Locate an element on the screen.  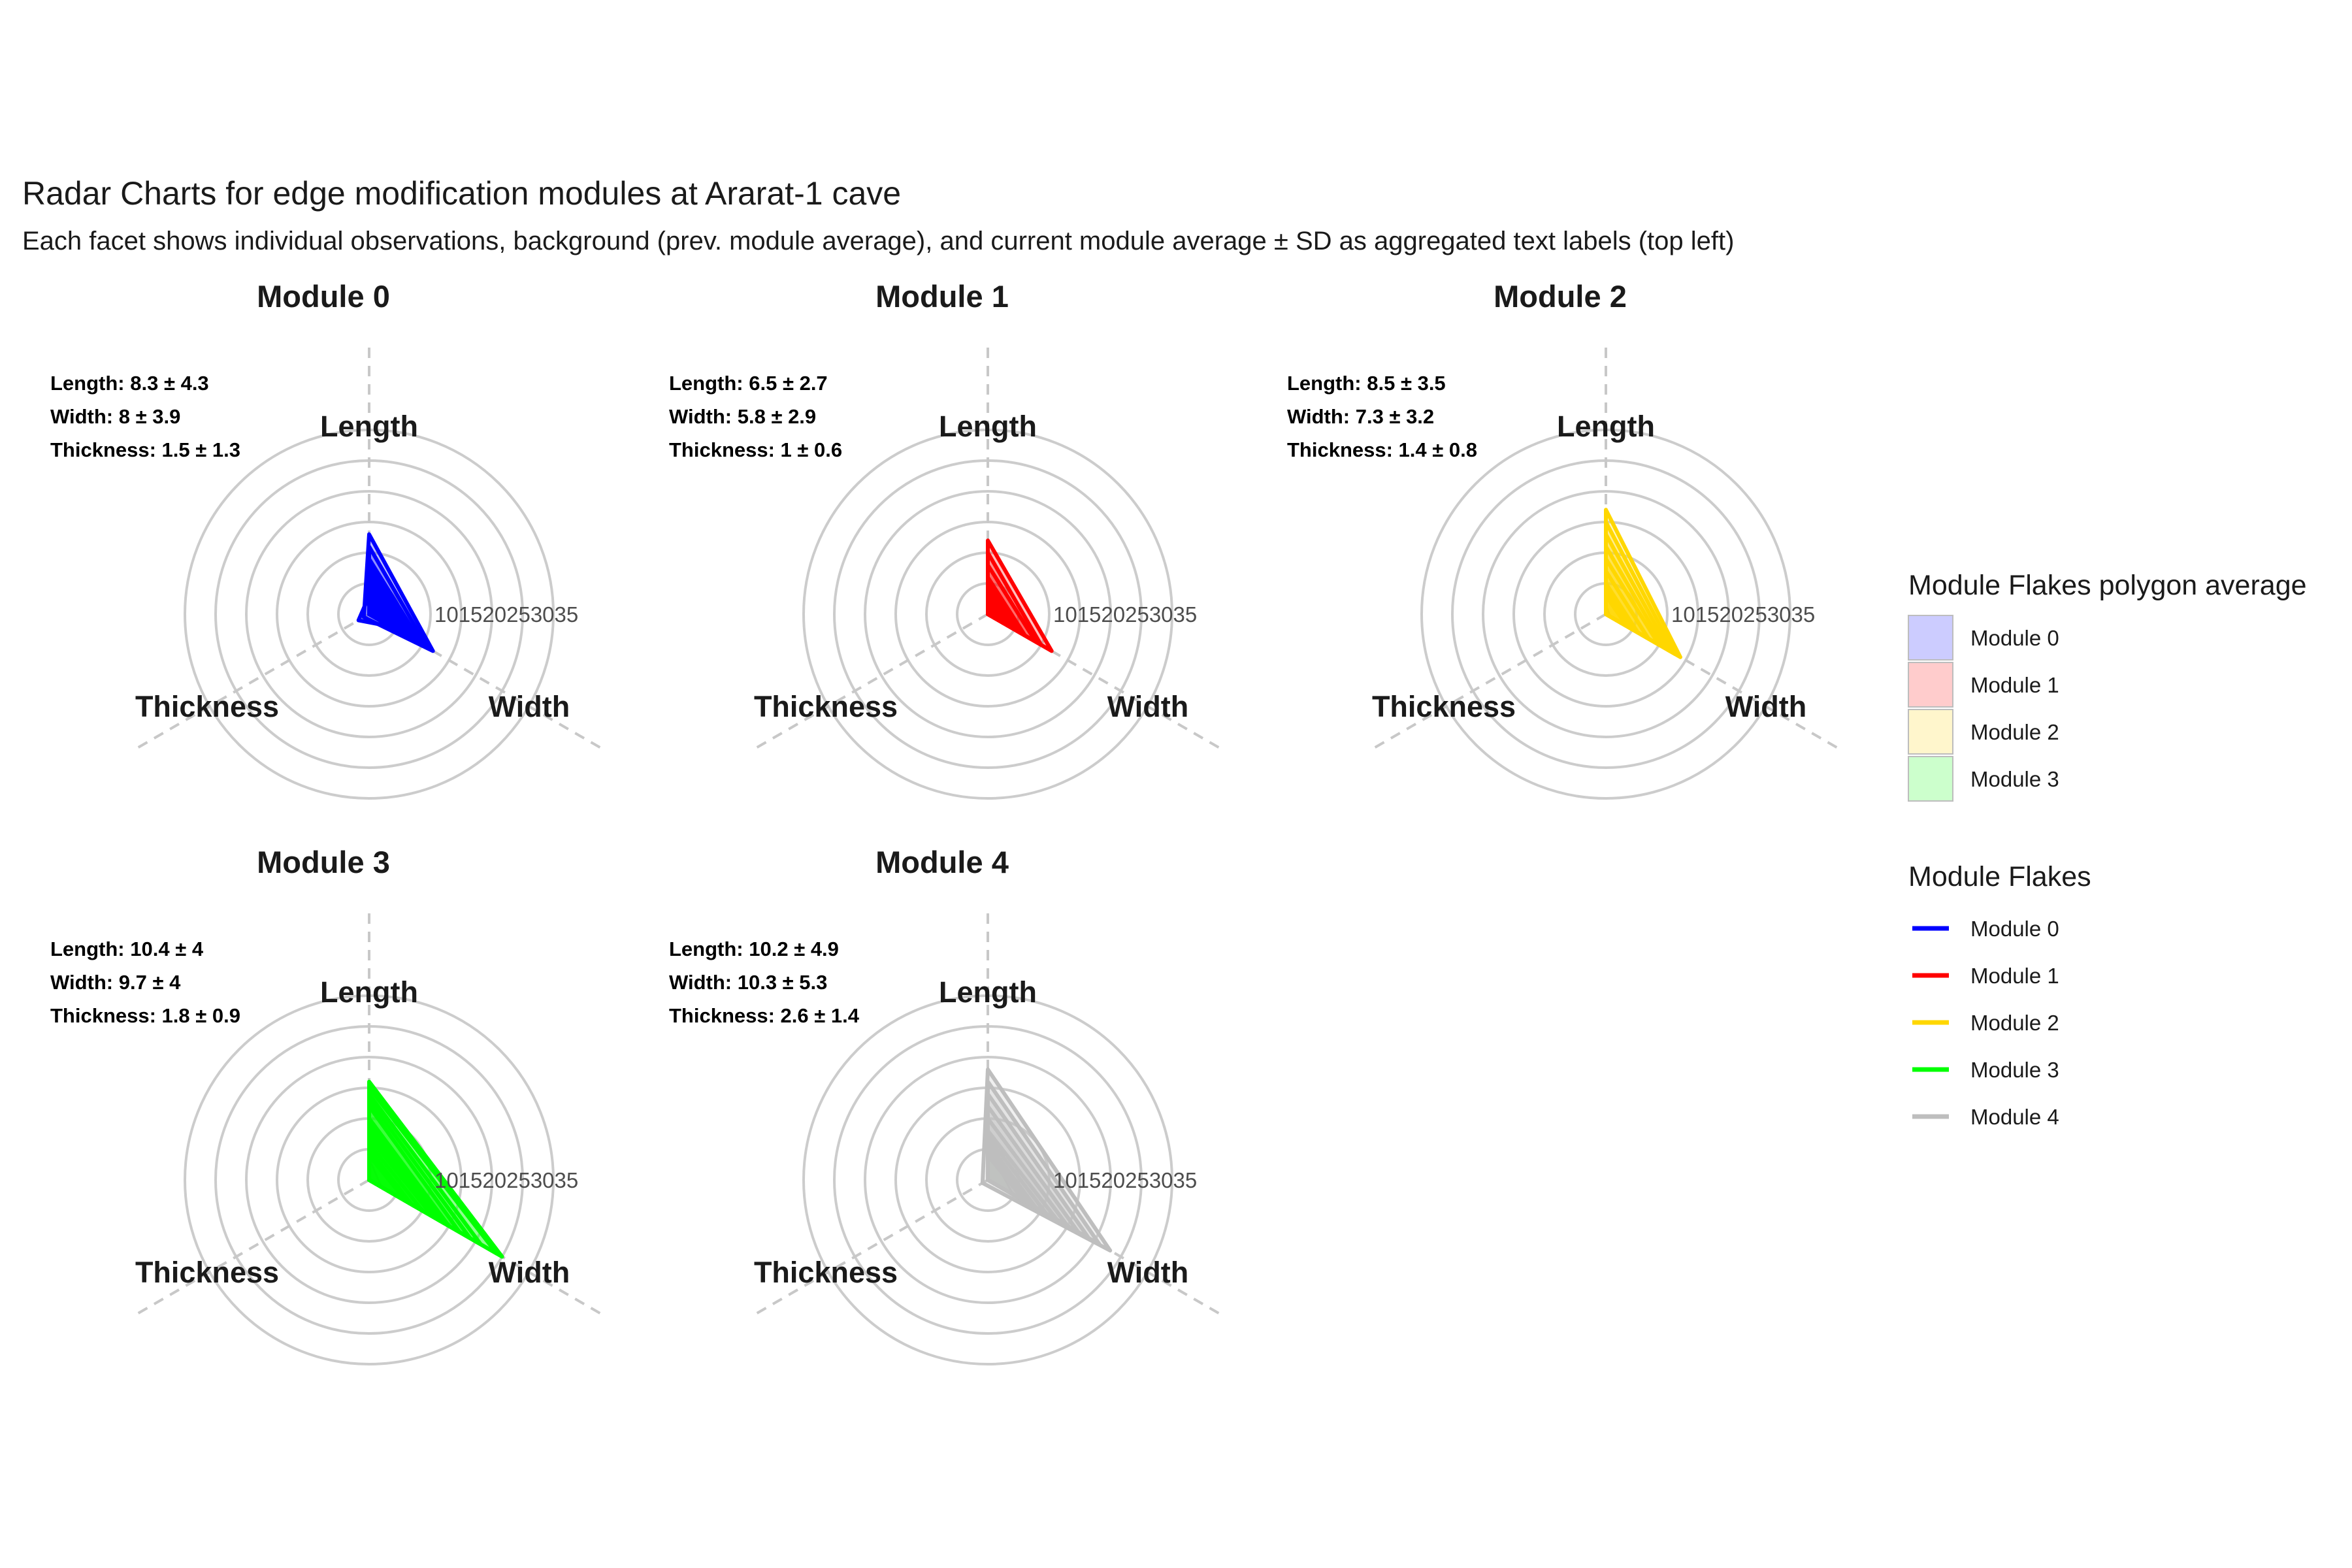
stat-label: Width: 7.3 ± 3.2 is located at coordinates (1360, 416).